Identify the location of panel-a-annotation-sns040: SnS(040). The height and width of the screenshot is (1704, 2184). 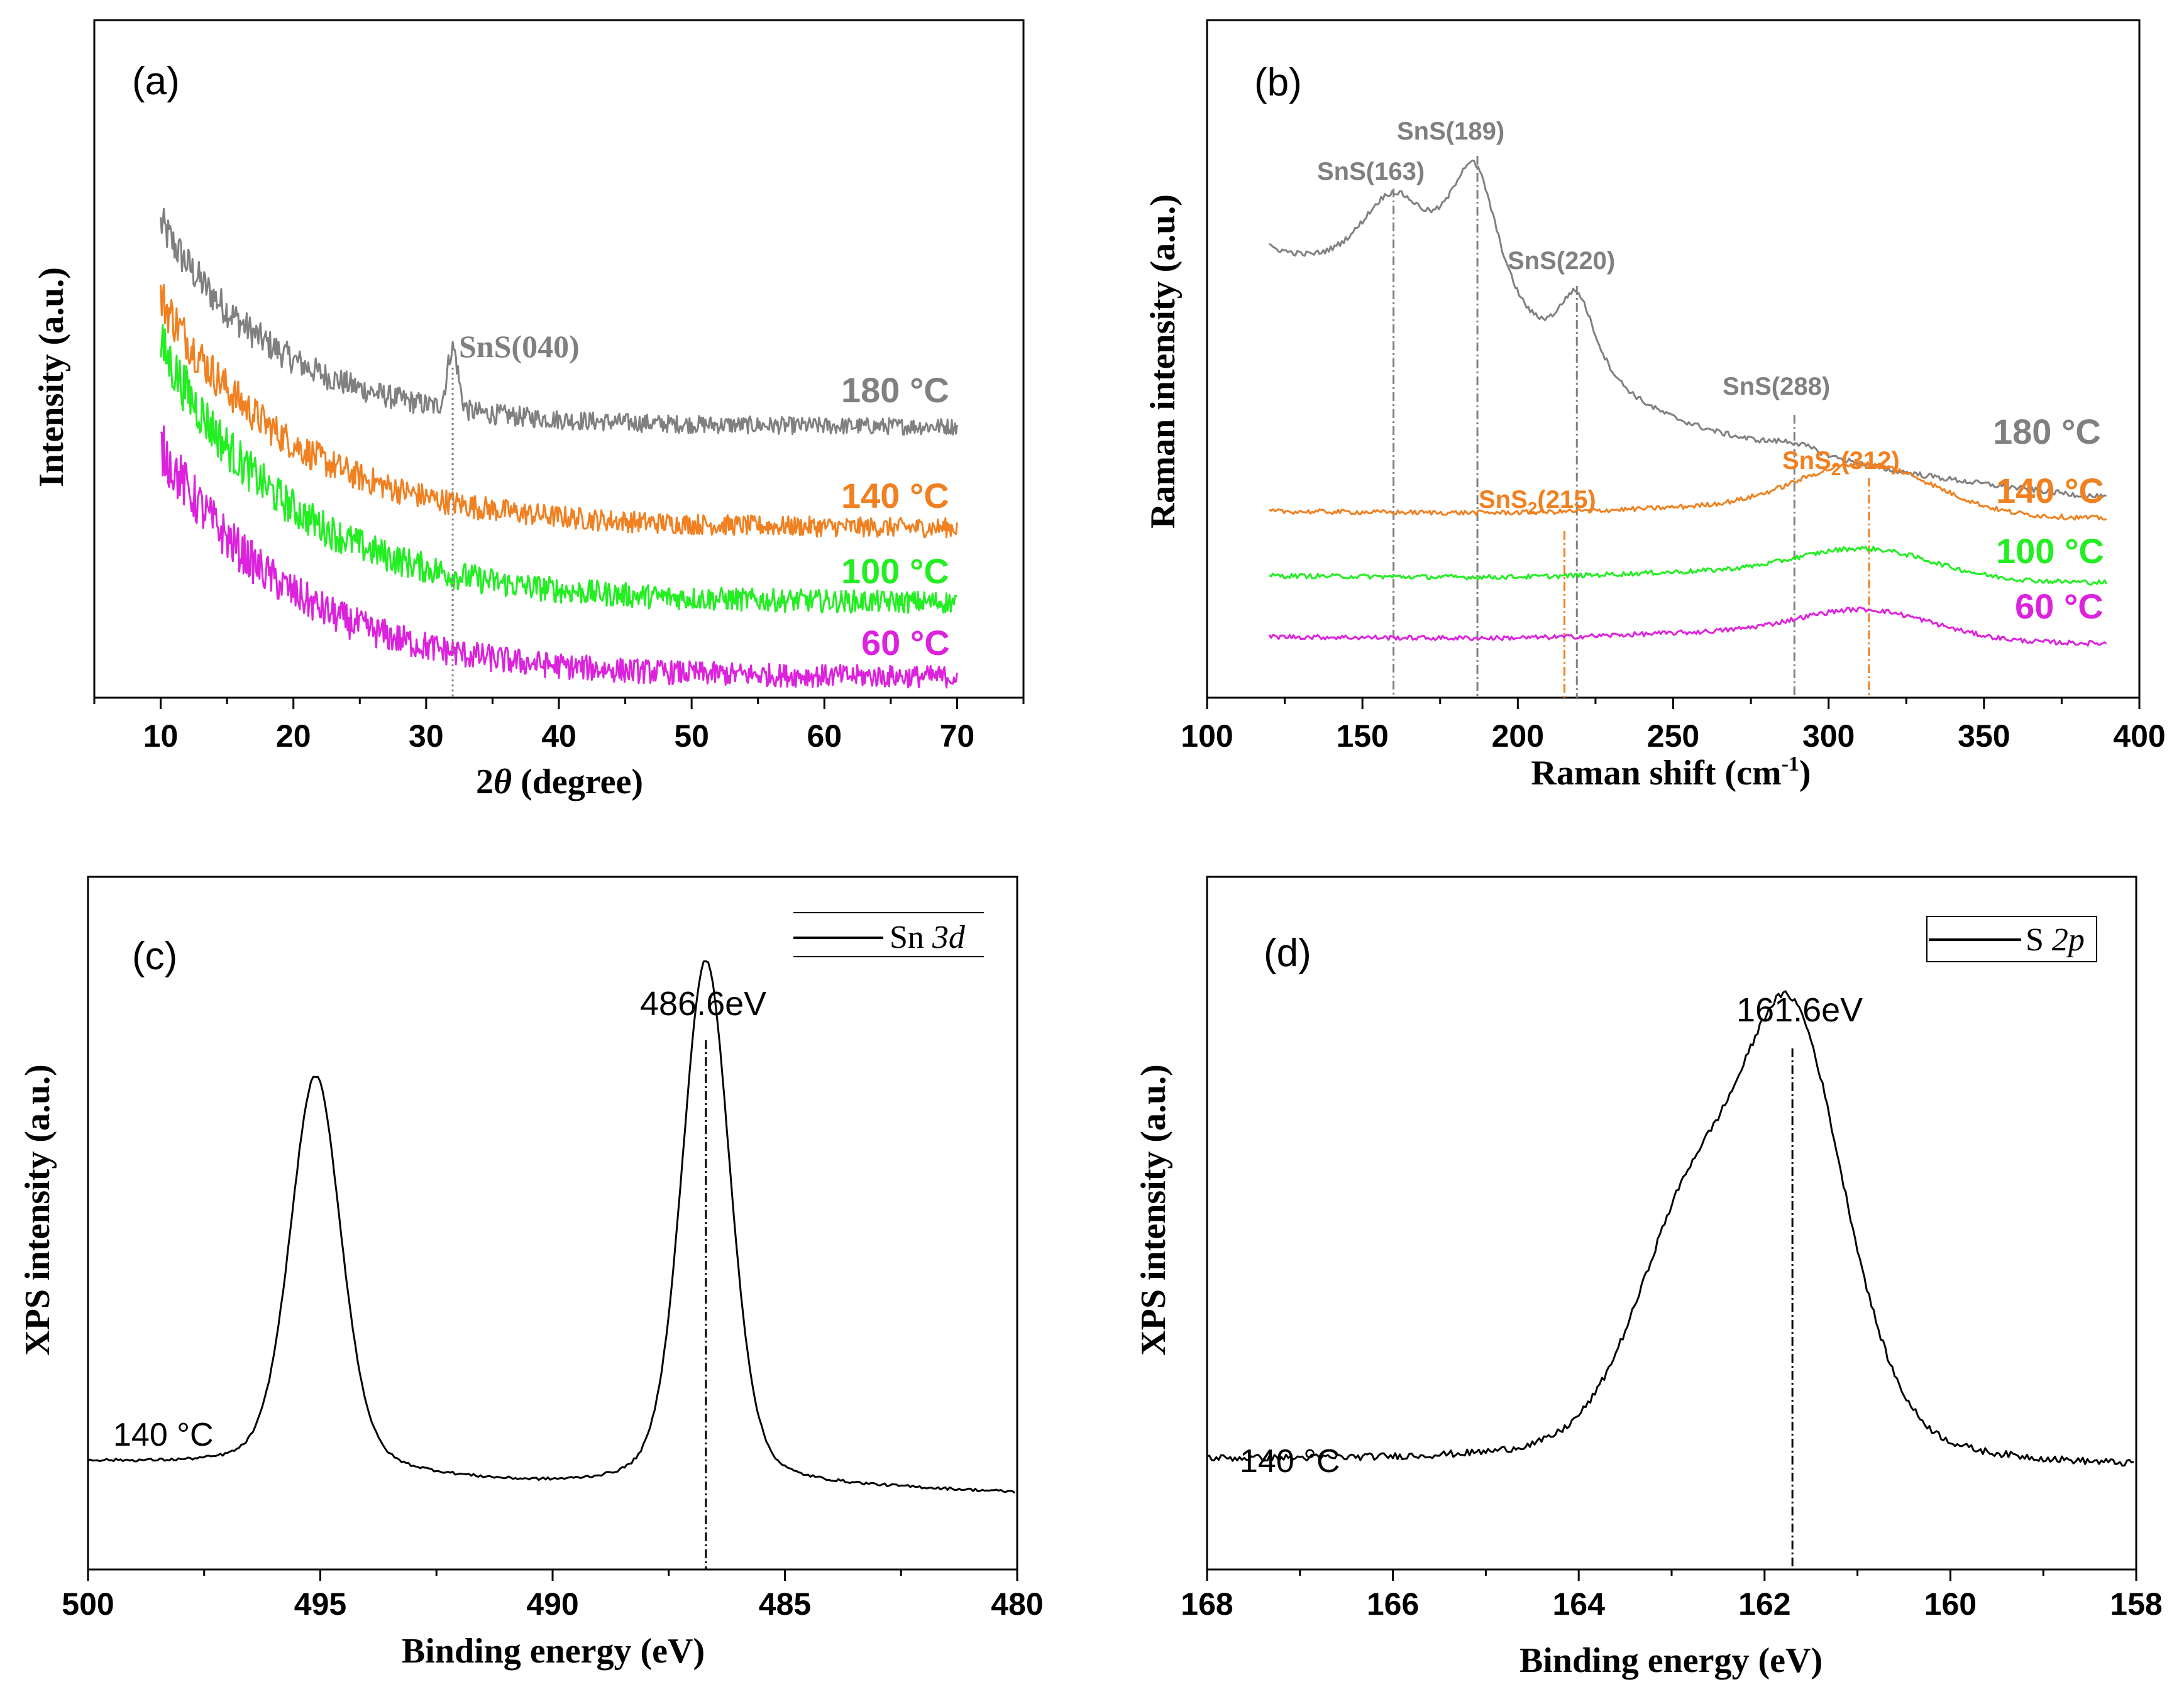
(519, 346).